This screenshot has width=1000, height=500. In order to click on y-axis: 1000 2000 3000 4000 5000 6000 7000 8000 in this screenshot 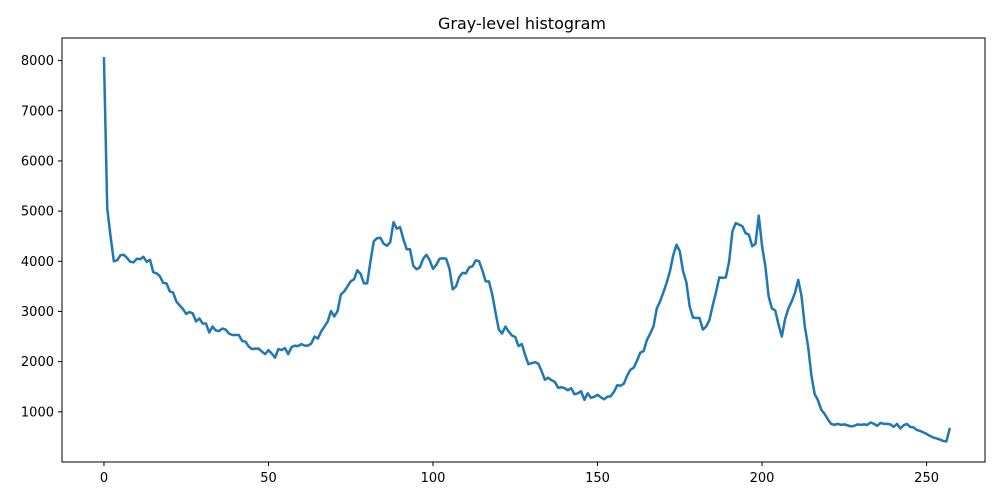, I will do `click(41, 237)`.